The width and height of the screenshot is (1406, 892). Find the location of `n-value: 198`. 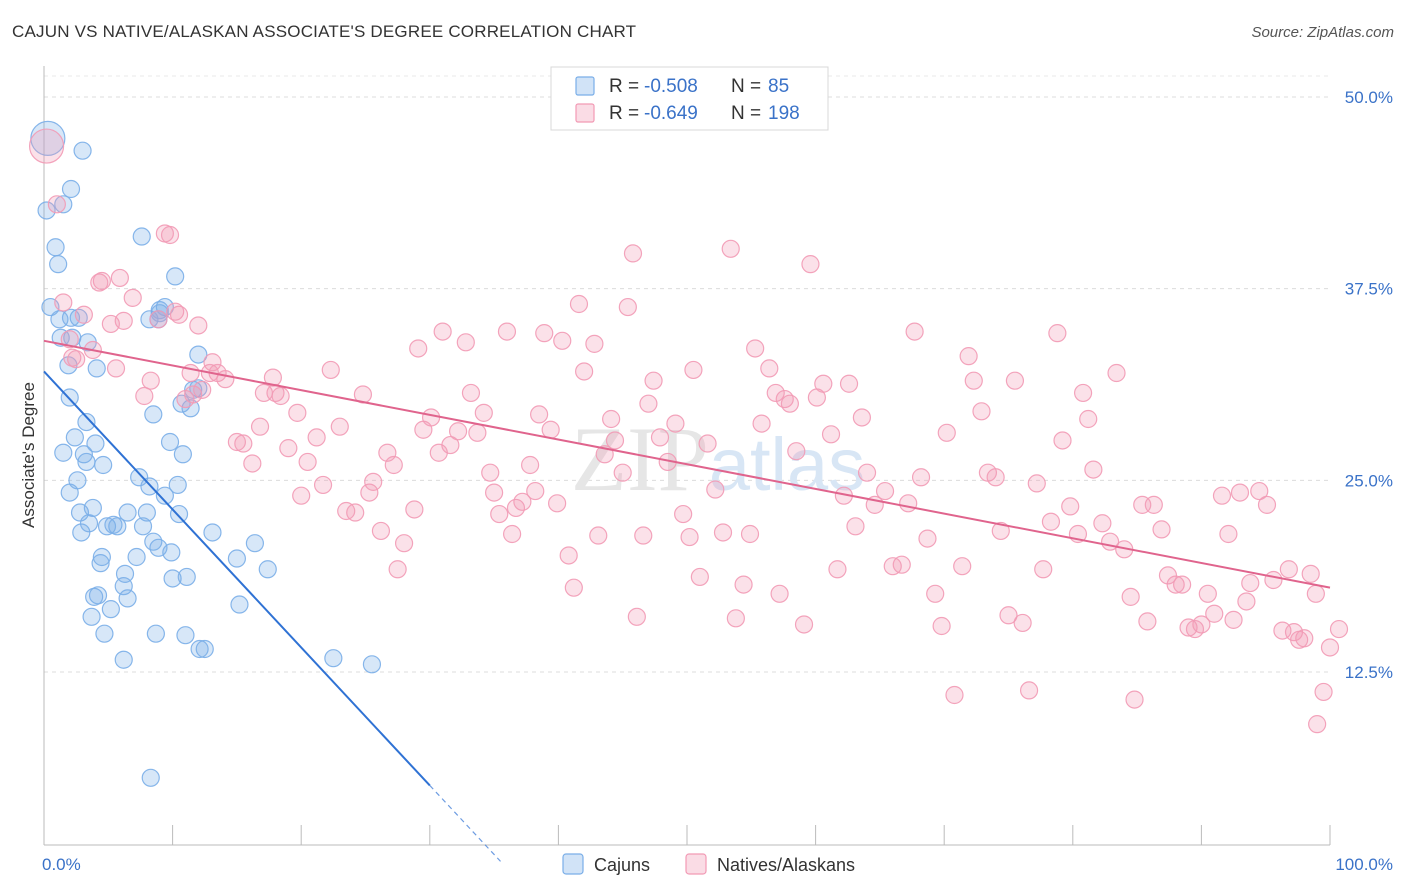

n-value: 198 is located at coordinates (784, 113).